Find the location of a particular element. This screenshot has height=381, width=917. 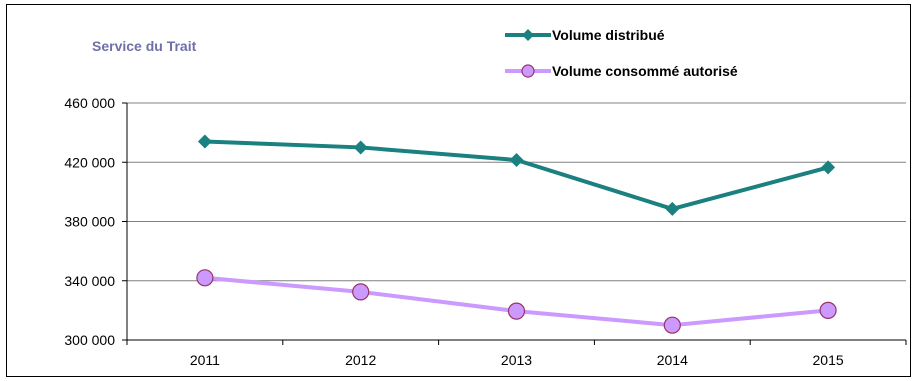

y-tick-label: 340 000 is located at coordinates (89, 281).